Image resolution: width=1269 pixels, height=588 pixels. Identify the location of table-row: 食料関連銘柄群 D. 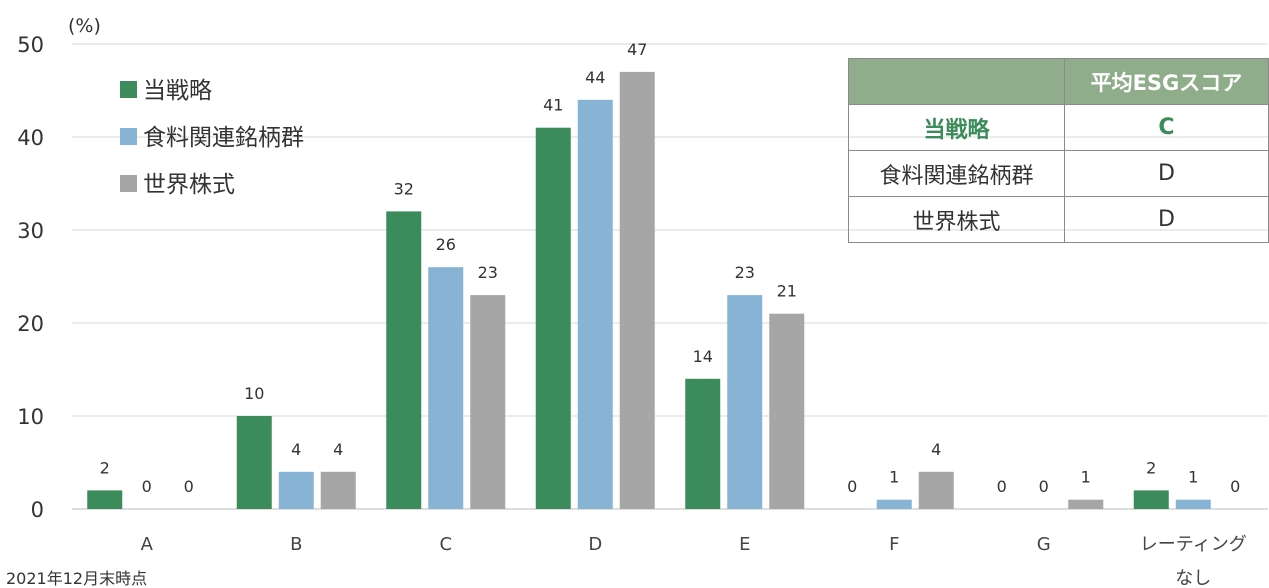
(1058, 173).